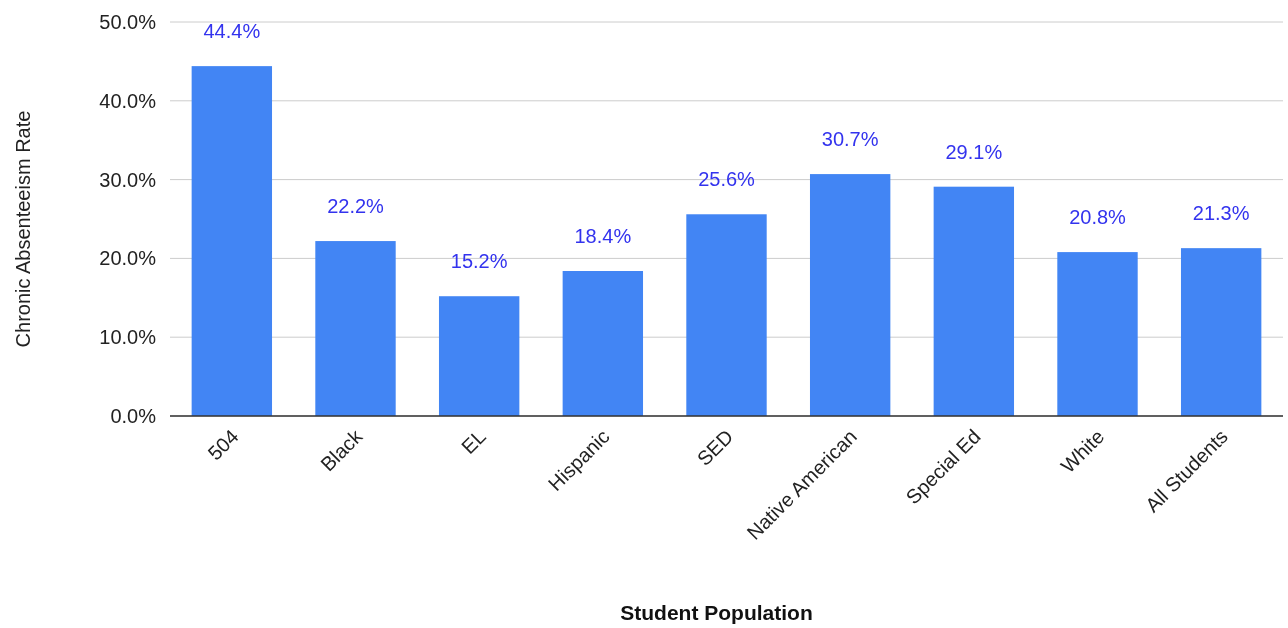 The width and height of the screenshot is (1288, 628). Describe the element at coordinates (128, 179) in the screenshot. I see `y-tick-label: 30.0%` at that location.